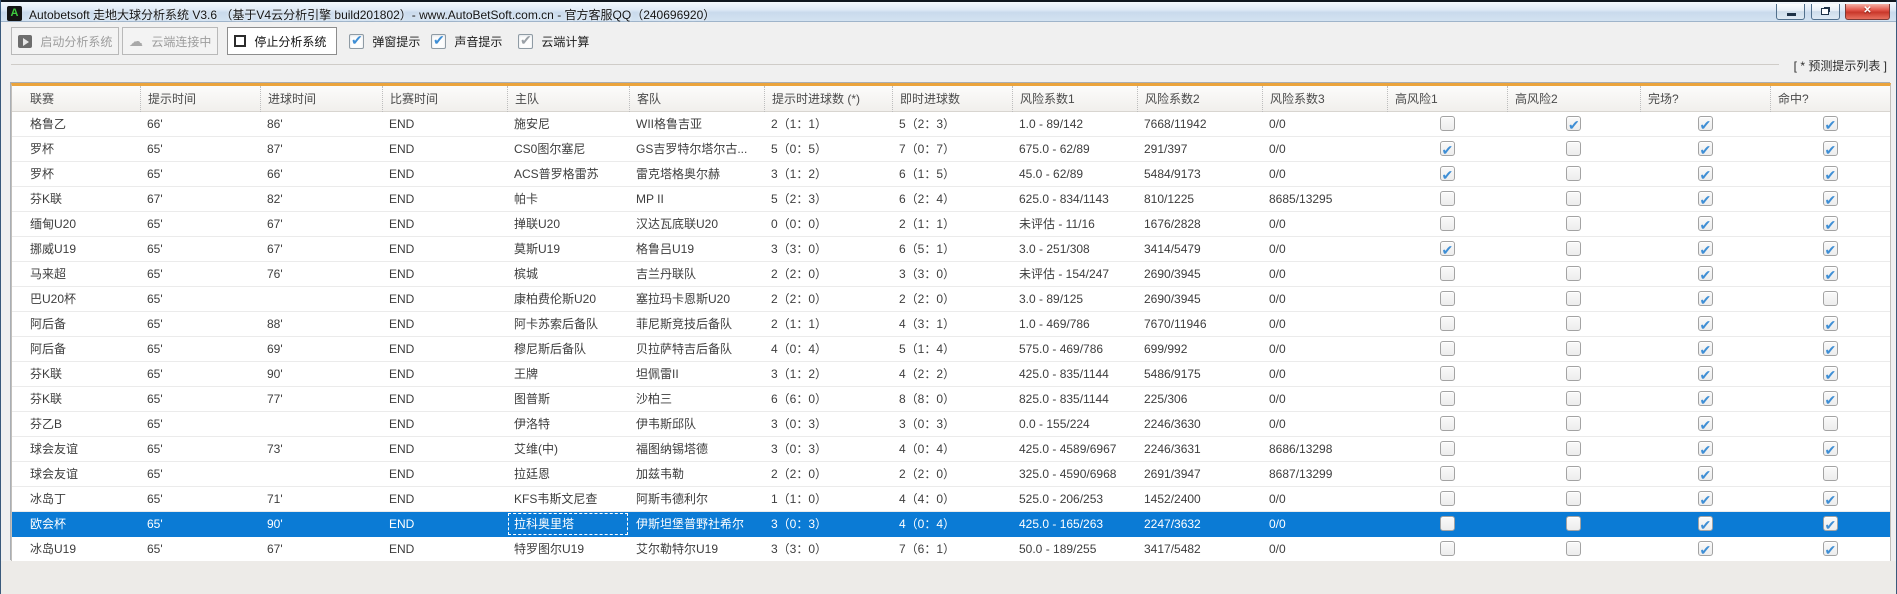 The width and height of the screenshot is (1897, 594). What do you see at coordinates (1447, 99) in the screenshot?
I see `column-header-12: 高风险1` at bounding box center [1447, 99].